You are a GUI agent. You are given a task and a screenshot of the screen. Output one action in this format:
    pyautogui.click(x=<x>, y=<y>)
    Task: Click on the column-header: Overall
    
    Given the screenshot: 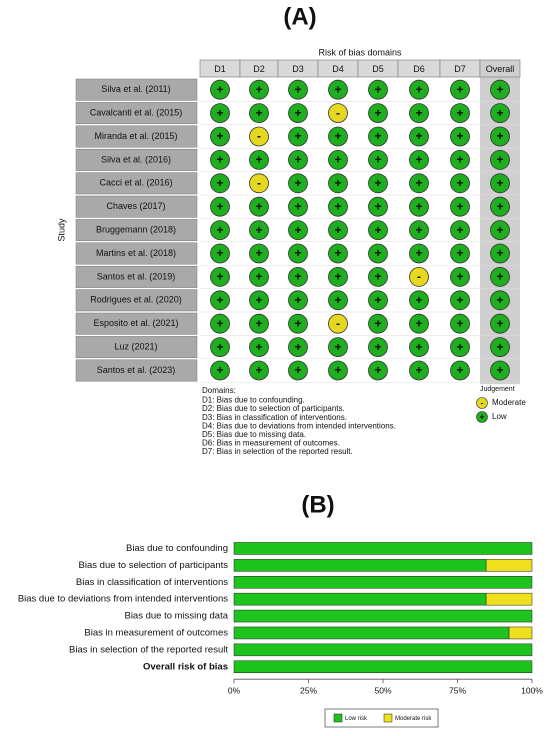 What is the action you would take?
    pyautogui.click(x=500, y=69)
    